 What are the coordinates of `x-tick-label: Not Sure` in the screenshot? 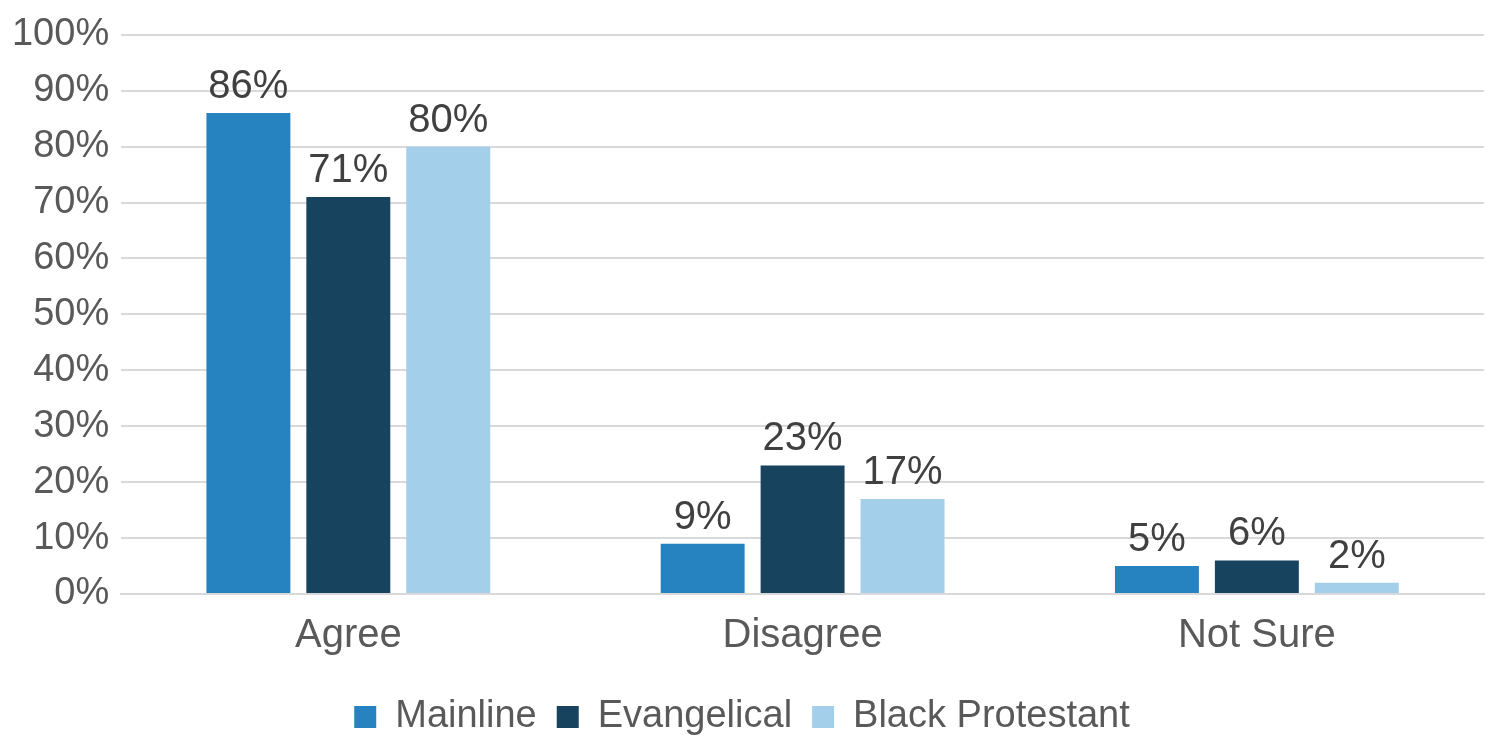 It's located at (1256, 633).